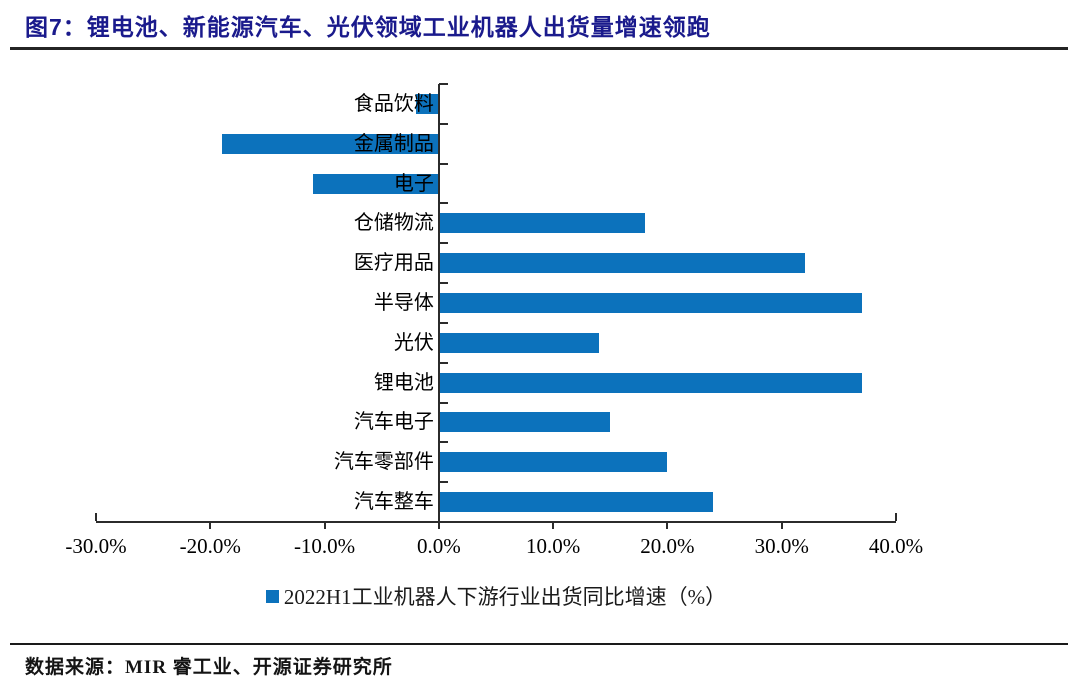  What do you see at coordinates (393, 103) in the screenshot?
I see `category-label: 食品饮料` at bounding box center [393, 103].